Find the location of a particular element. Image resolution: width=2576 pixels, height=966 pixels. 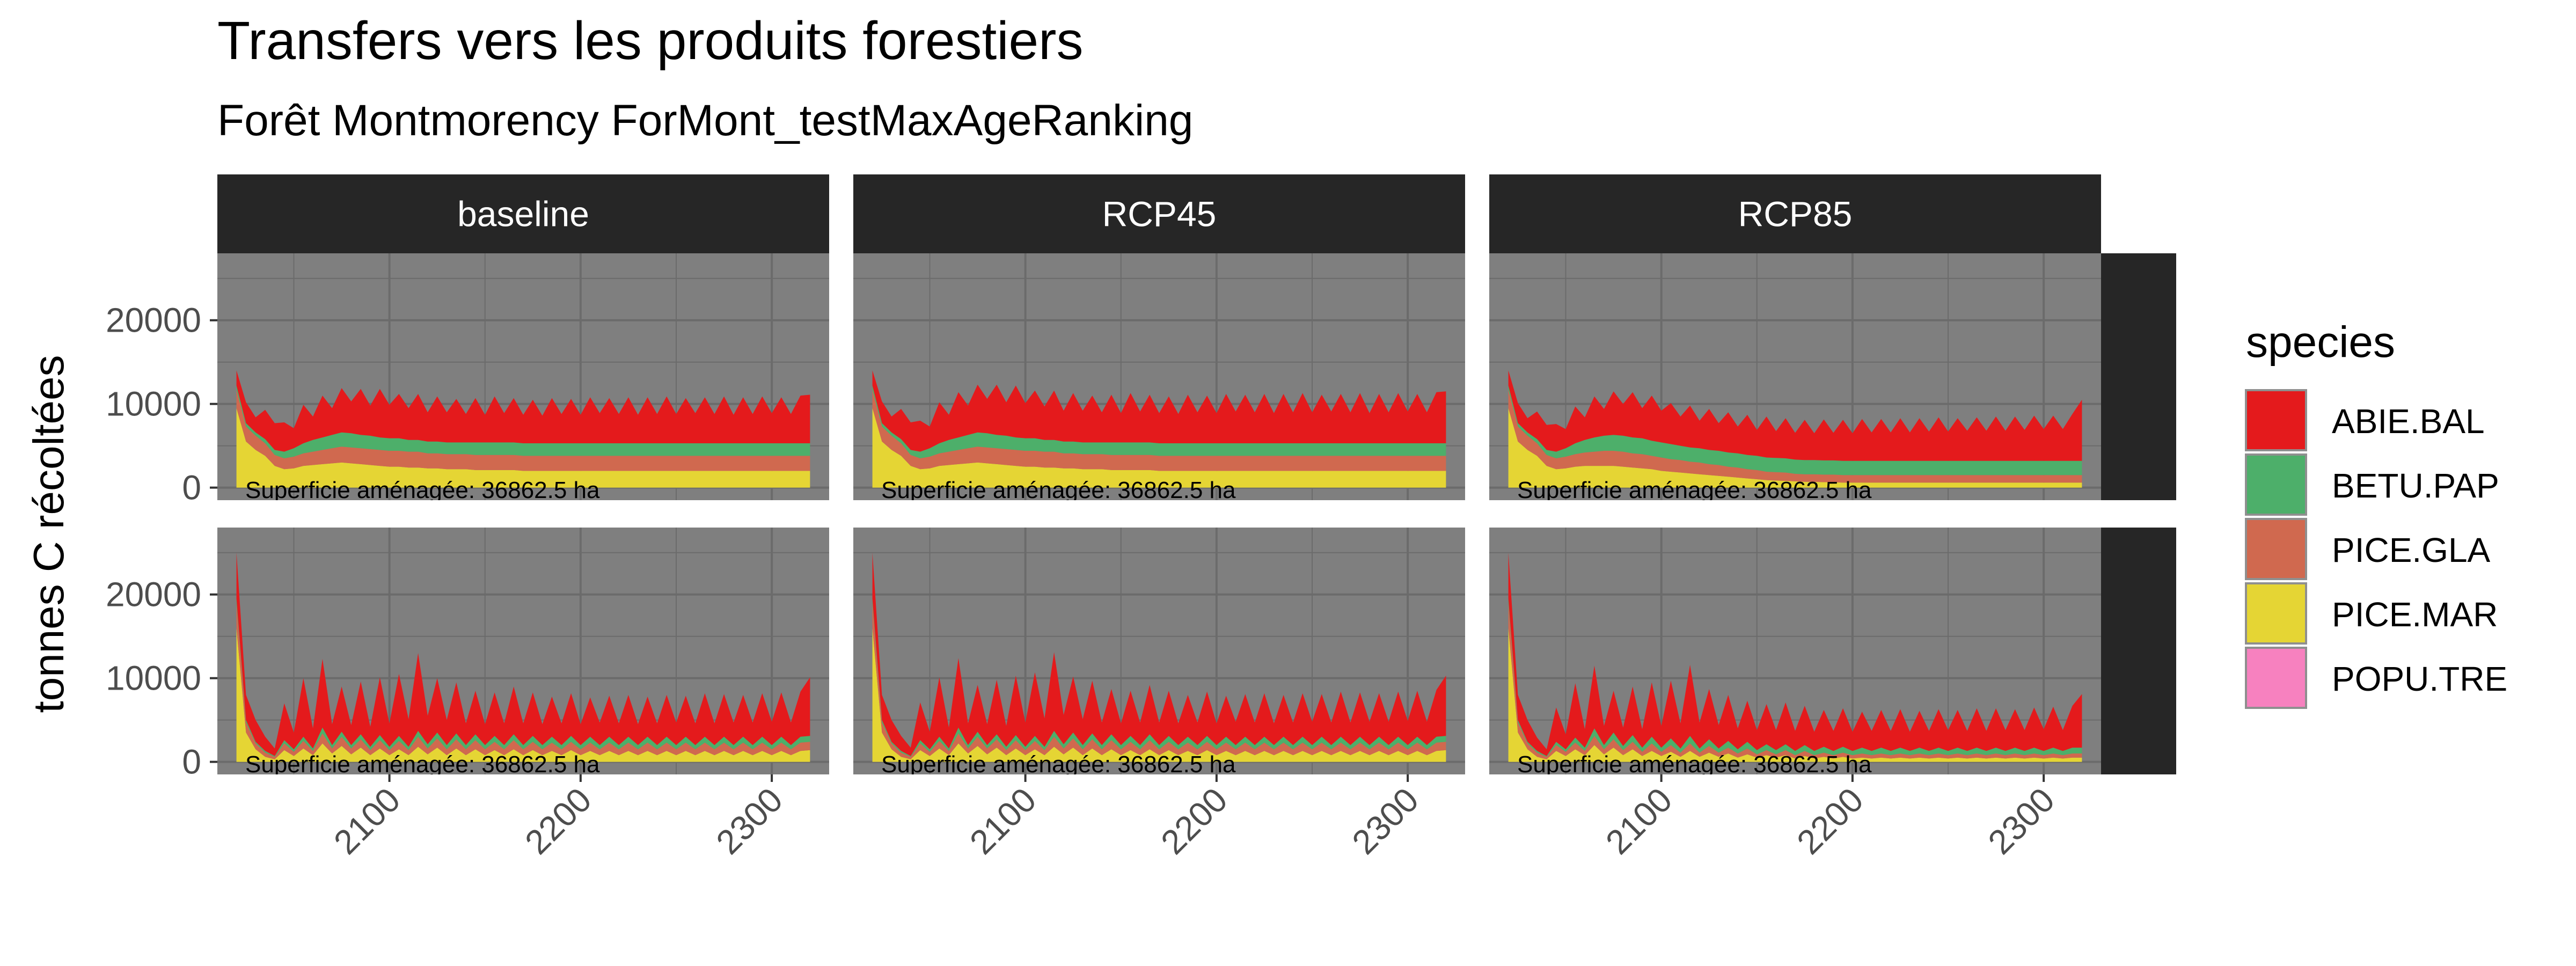

row-strip-couvert-permanent: Couvert permanent is located at coordinates (2138, 651).